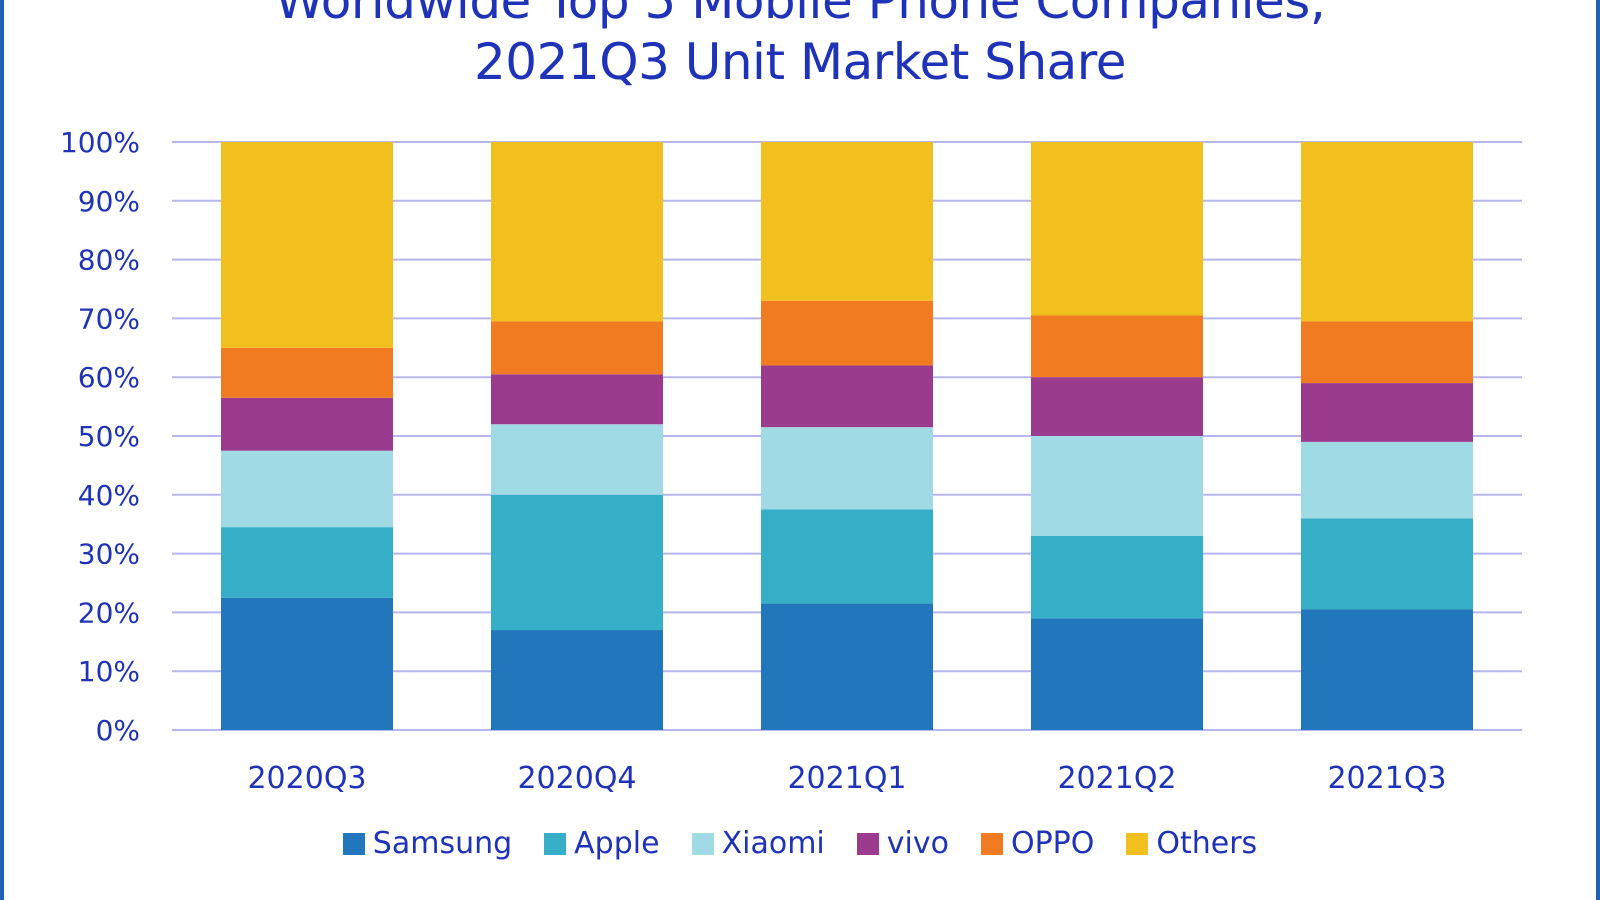 This screenshot has width=1600, height=900. Describe the element at coordinates (617, 843) in the screenshot. I see `legend-label-apple: Apple` at that location.